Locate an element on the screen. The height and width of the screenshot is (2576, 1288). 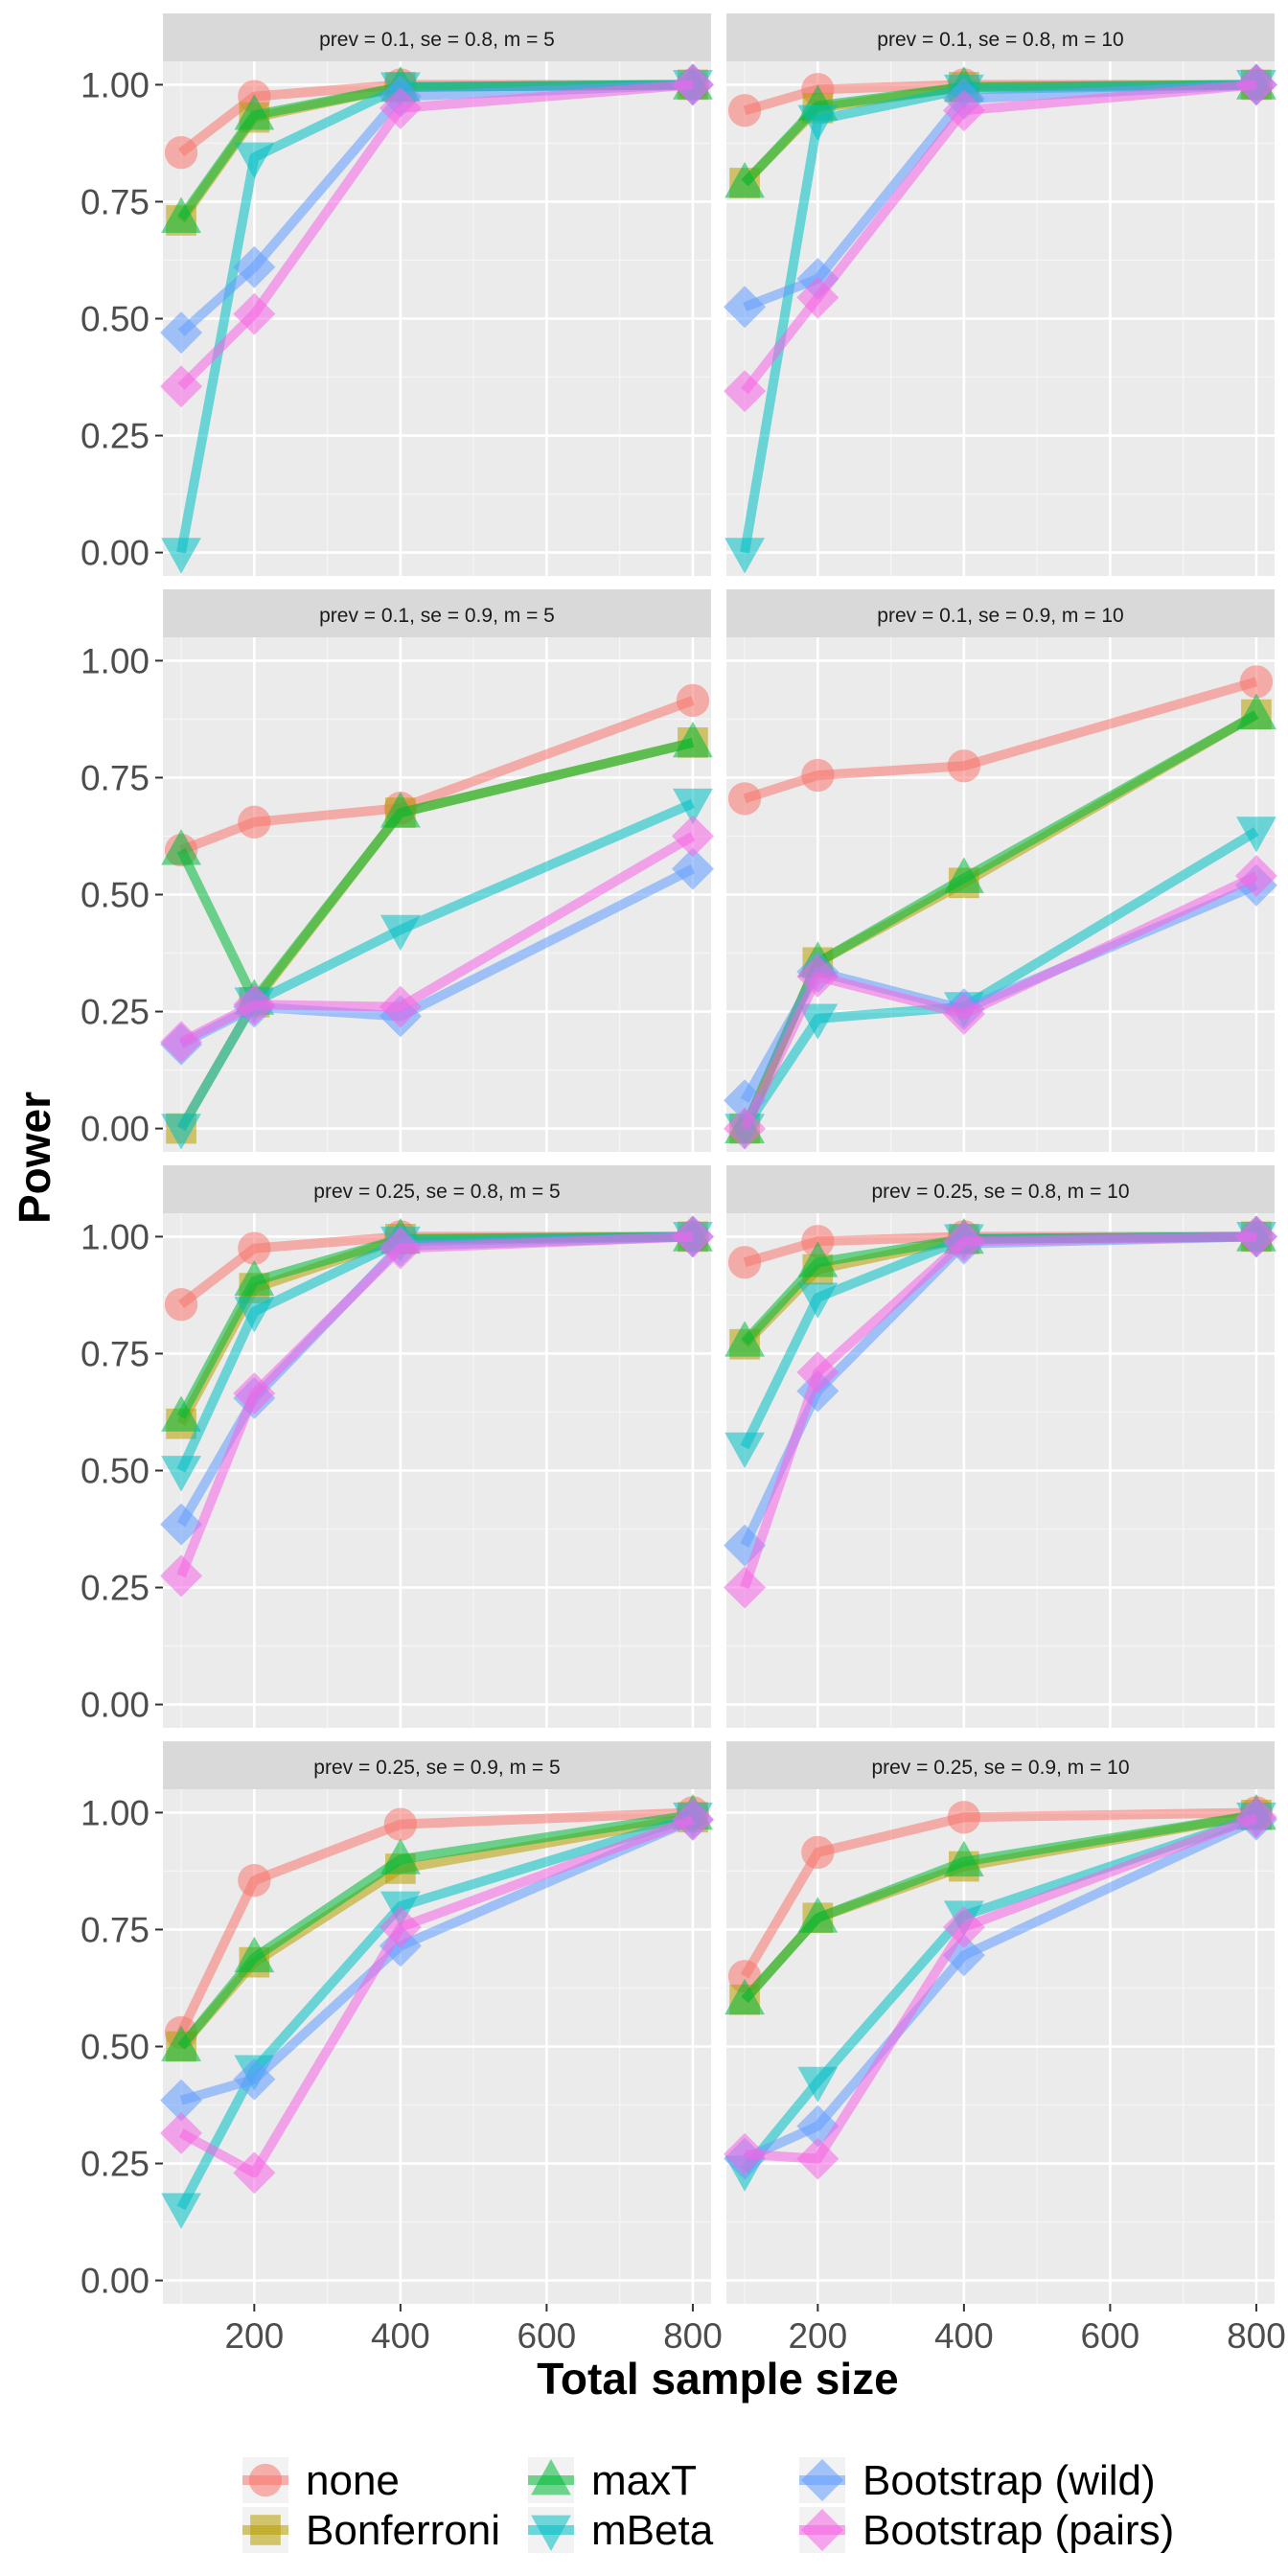
legend-key-boot_wild is located at coordinates (822, 2480).